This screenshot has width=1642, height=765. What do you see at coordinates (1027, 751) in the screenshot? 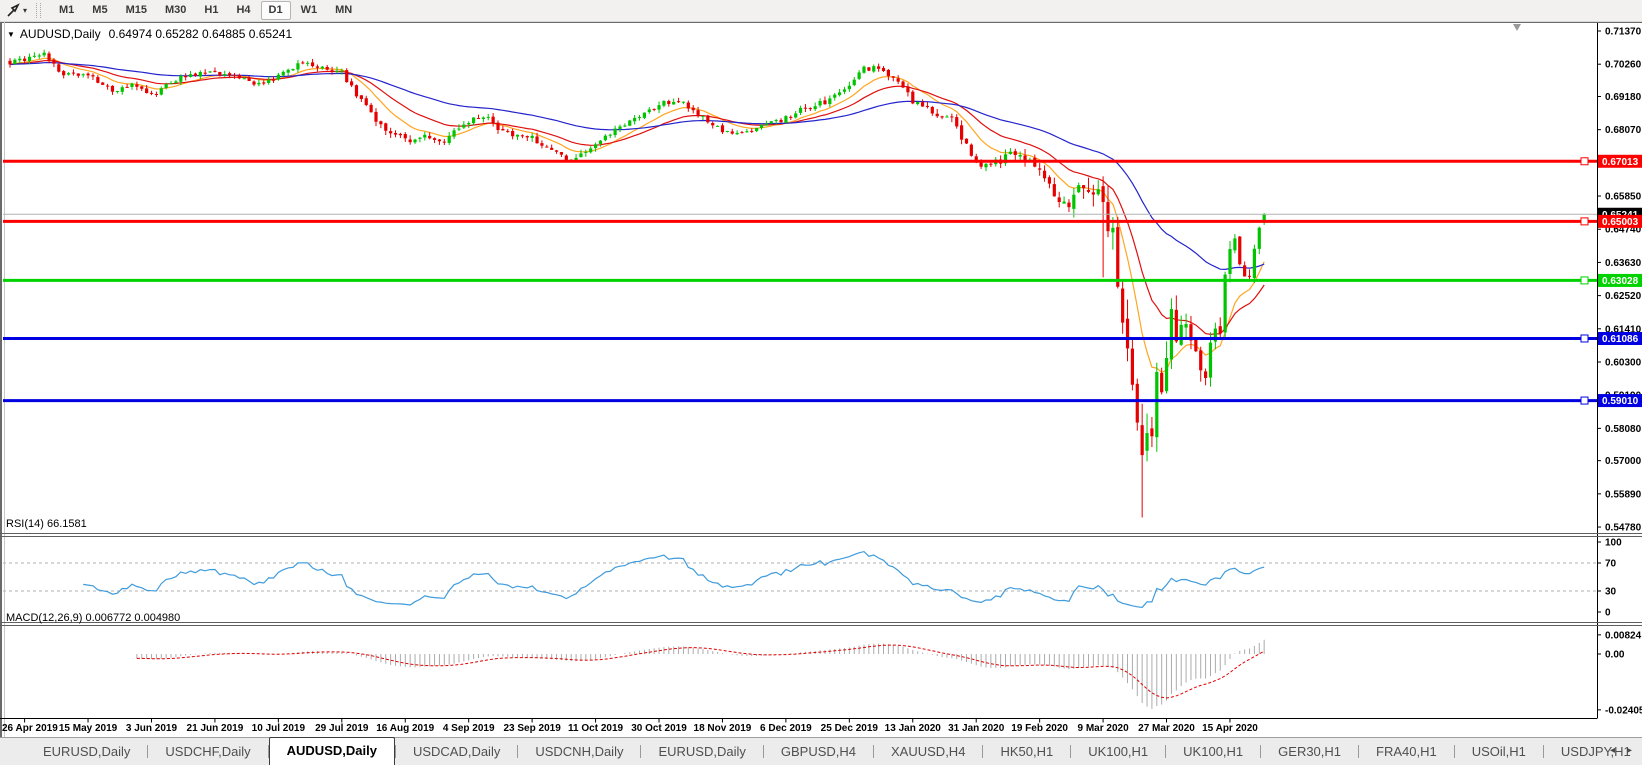
I see `chart-tab-hk50-h1: HK50,H1` at bounding box center [1027, 751].